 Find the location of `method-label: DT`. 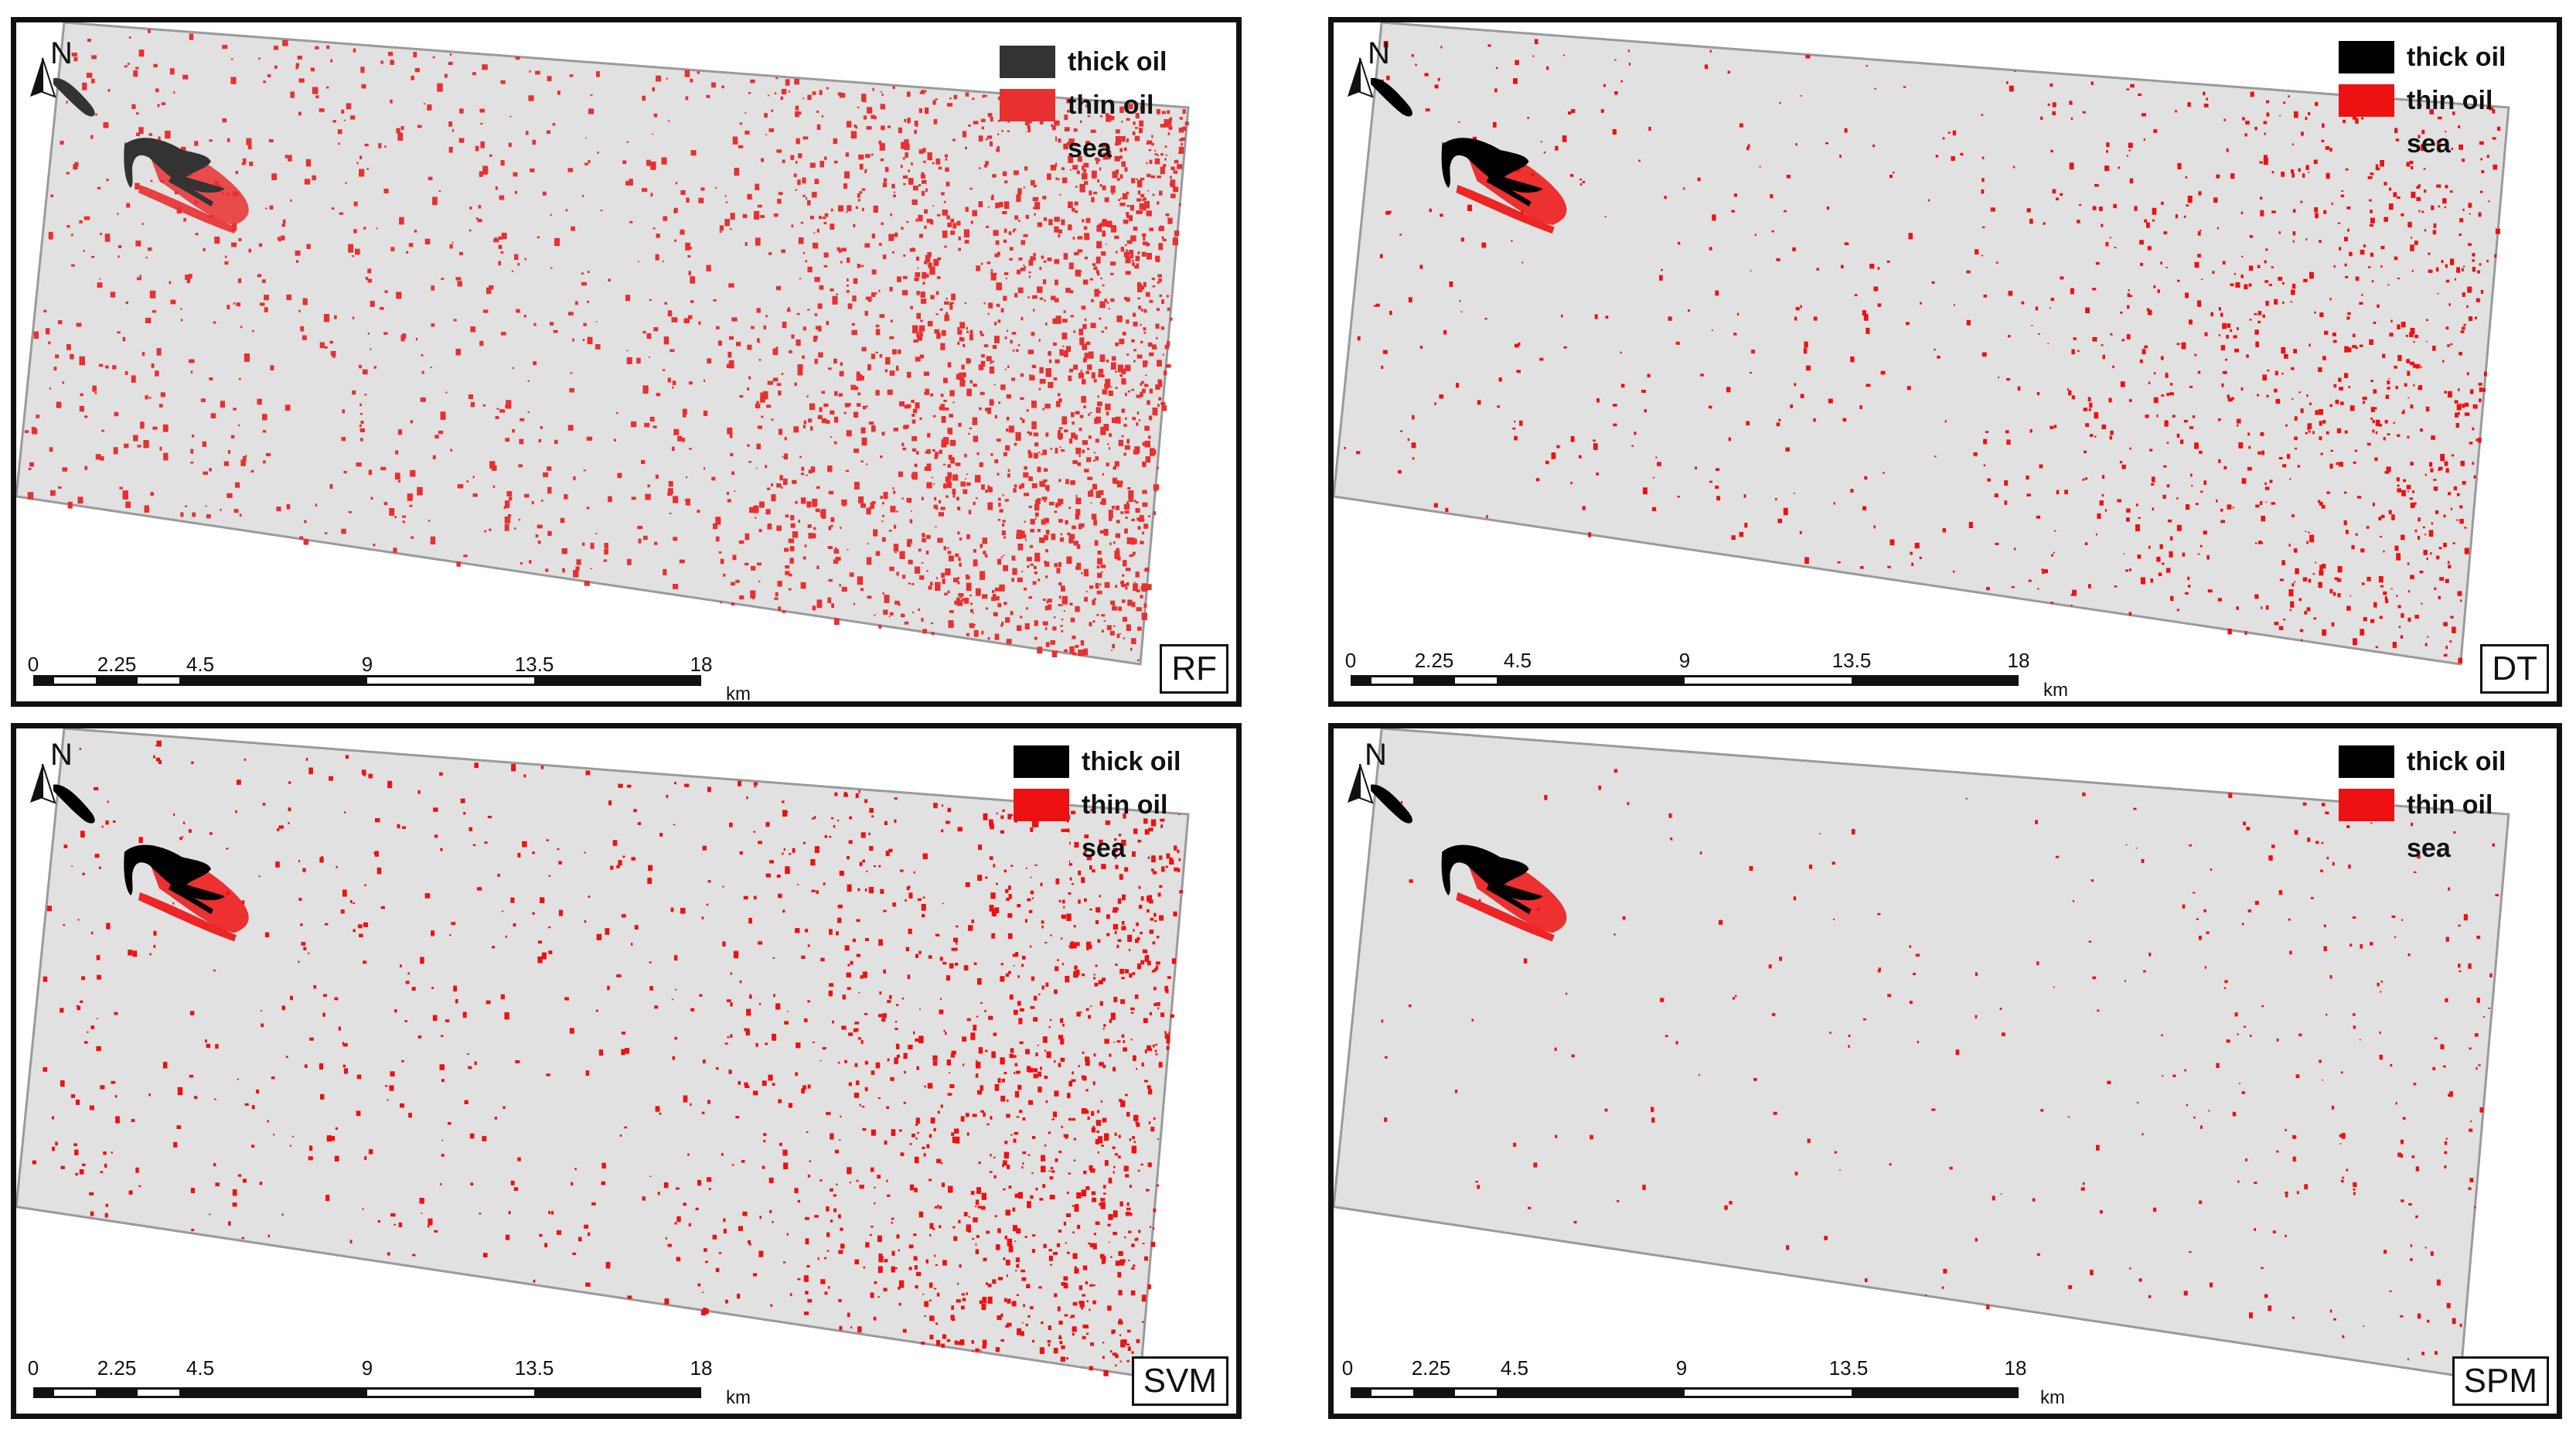

method-label: DT is located at coordinates (2514, 669).